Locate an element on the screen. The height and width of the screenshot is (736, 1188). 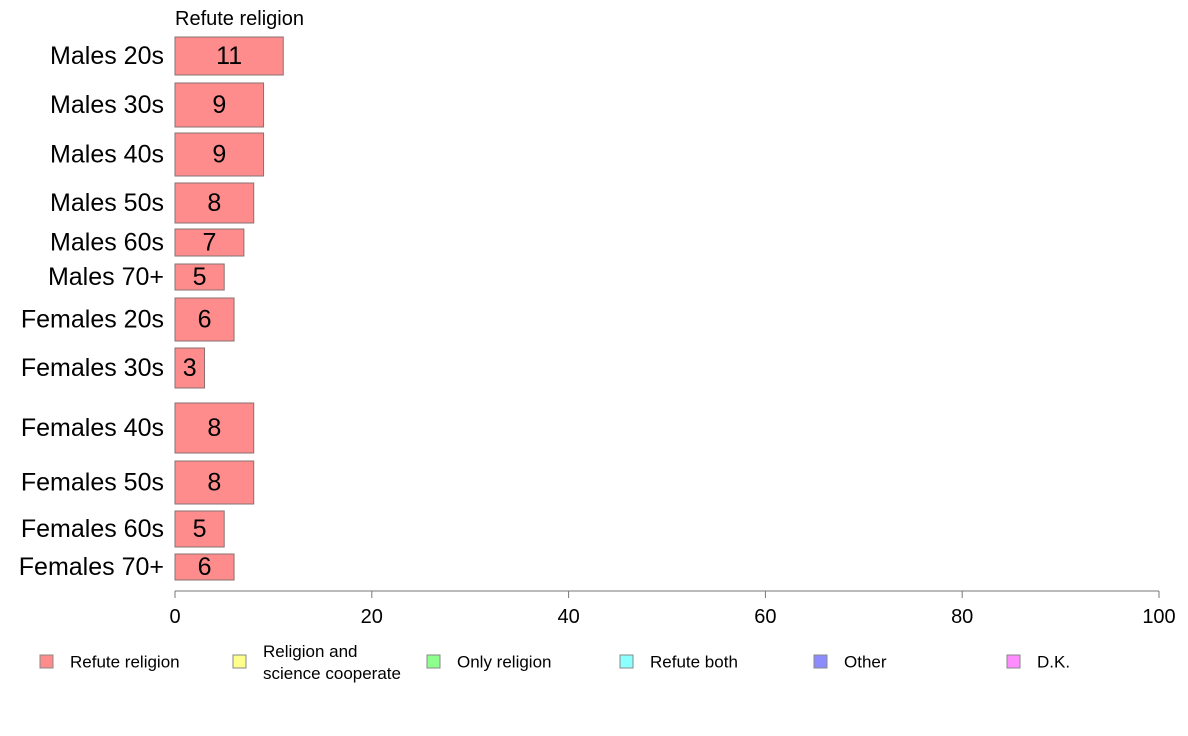
bar-value-label: 11 is located at coordinates (229, 56).